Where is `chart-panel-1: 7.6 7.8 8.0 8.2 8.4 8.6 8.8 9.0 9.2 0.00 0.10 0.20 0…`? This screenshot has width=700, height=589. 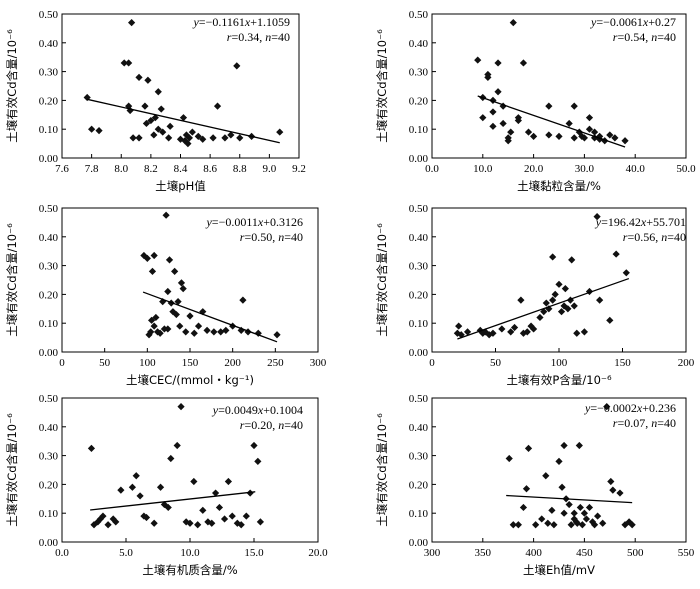
chart-panel-1: 7.6 7.8 8.0 8.2 8.4 8.6 8.8 9.0 9.2 0.00 0.10 0.20 0… is located at coordinates (155, 101).